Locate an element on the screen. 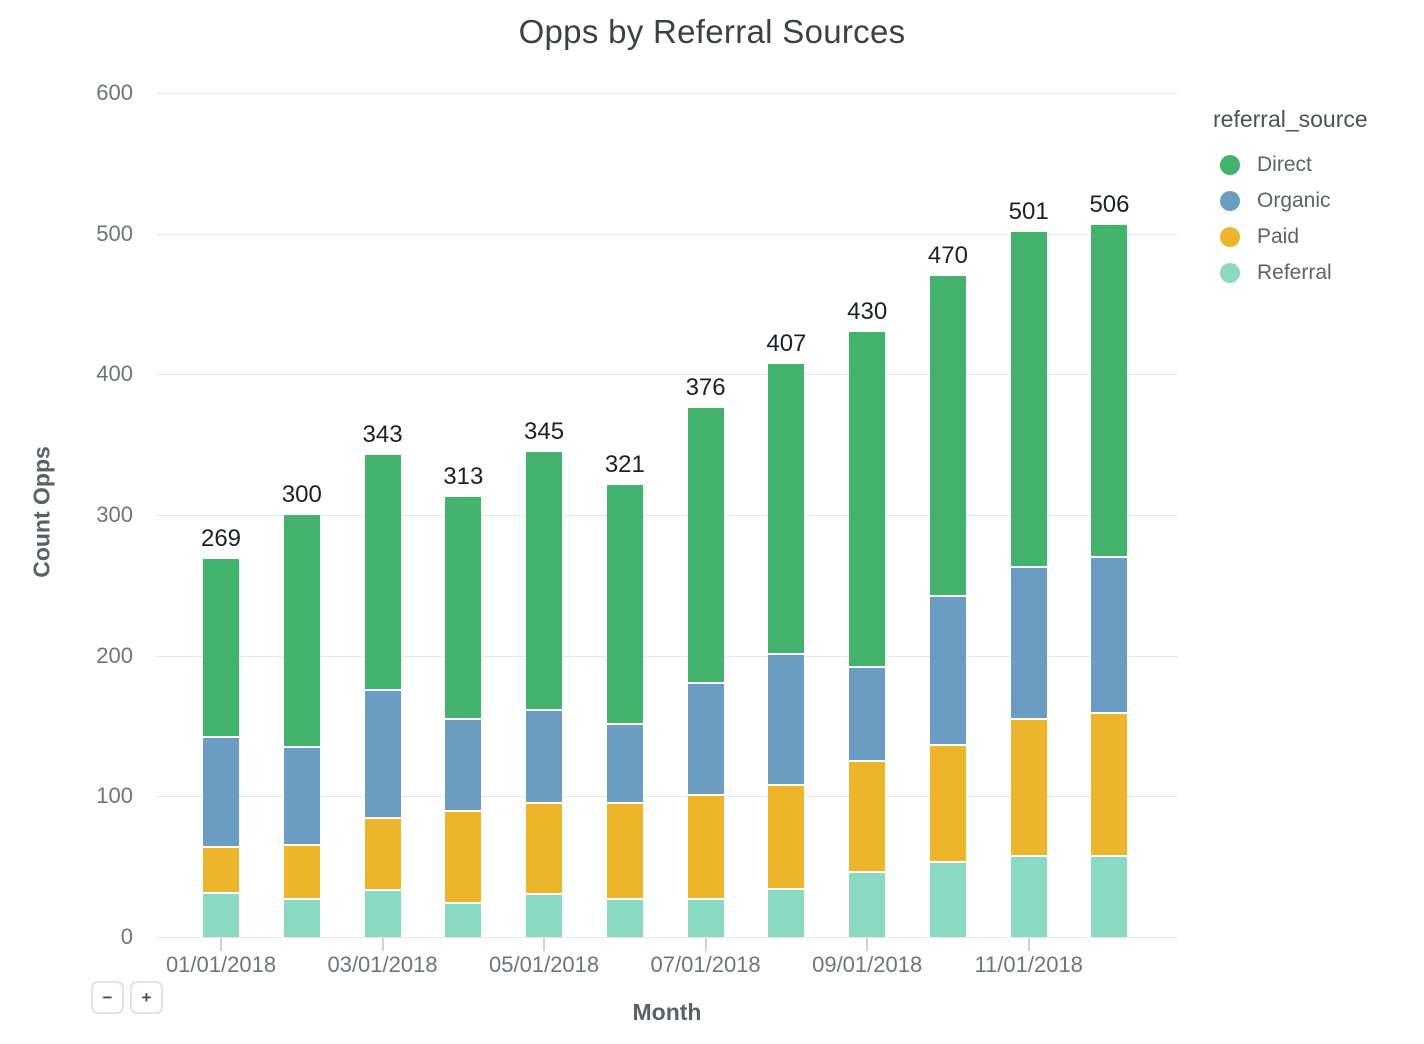 The height and width of the screenshot is (1044, 1424). x-tick-label: 09/01/2018 is located at coordinates (867, 964).